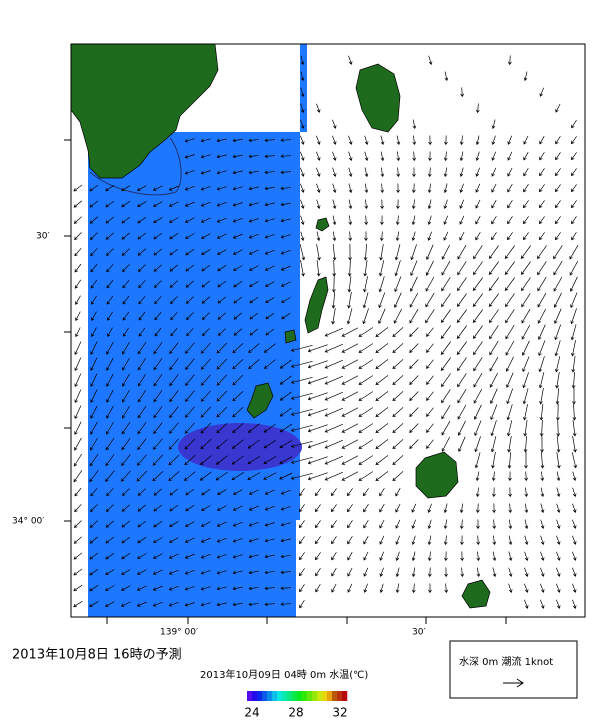 This screenshot has width=596, height=722. Describe the element at coordinates (506, 661) in the screenshot. I see `legend-label: 水深 0m 潮流 1knot` at that location.